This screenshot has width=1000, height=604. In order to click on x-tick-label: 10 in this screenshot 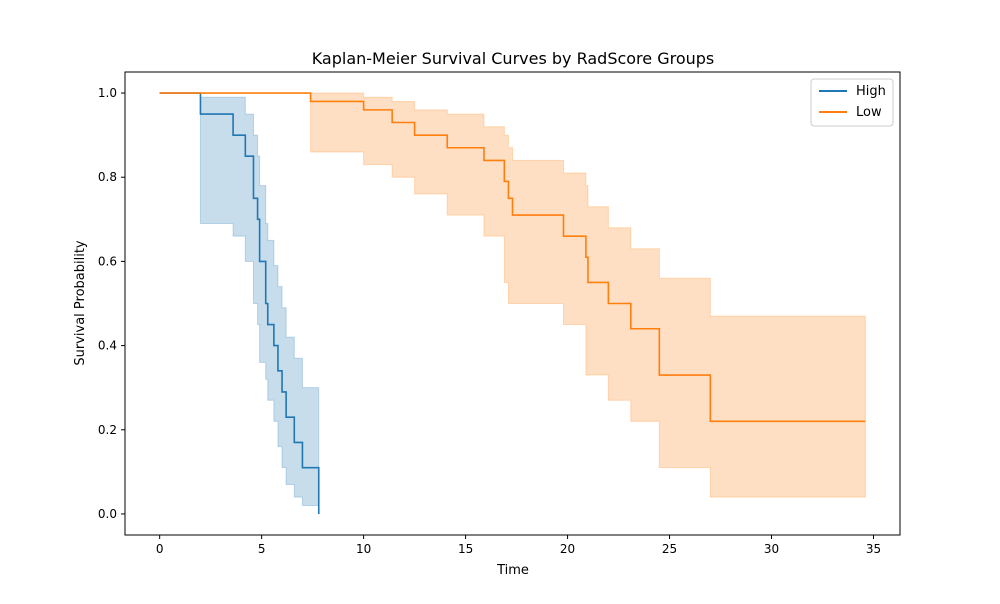, I will do `click(363, 549)`.